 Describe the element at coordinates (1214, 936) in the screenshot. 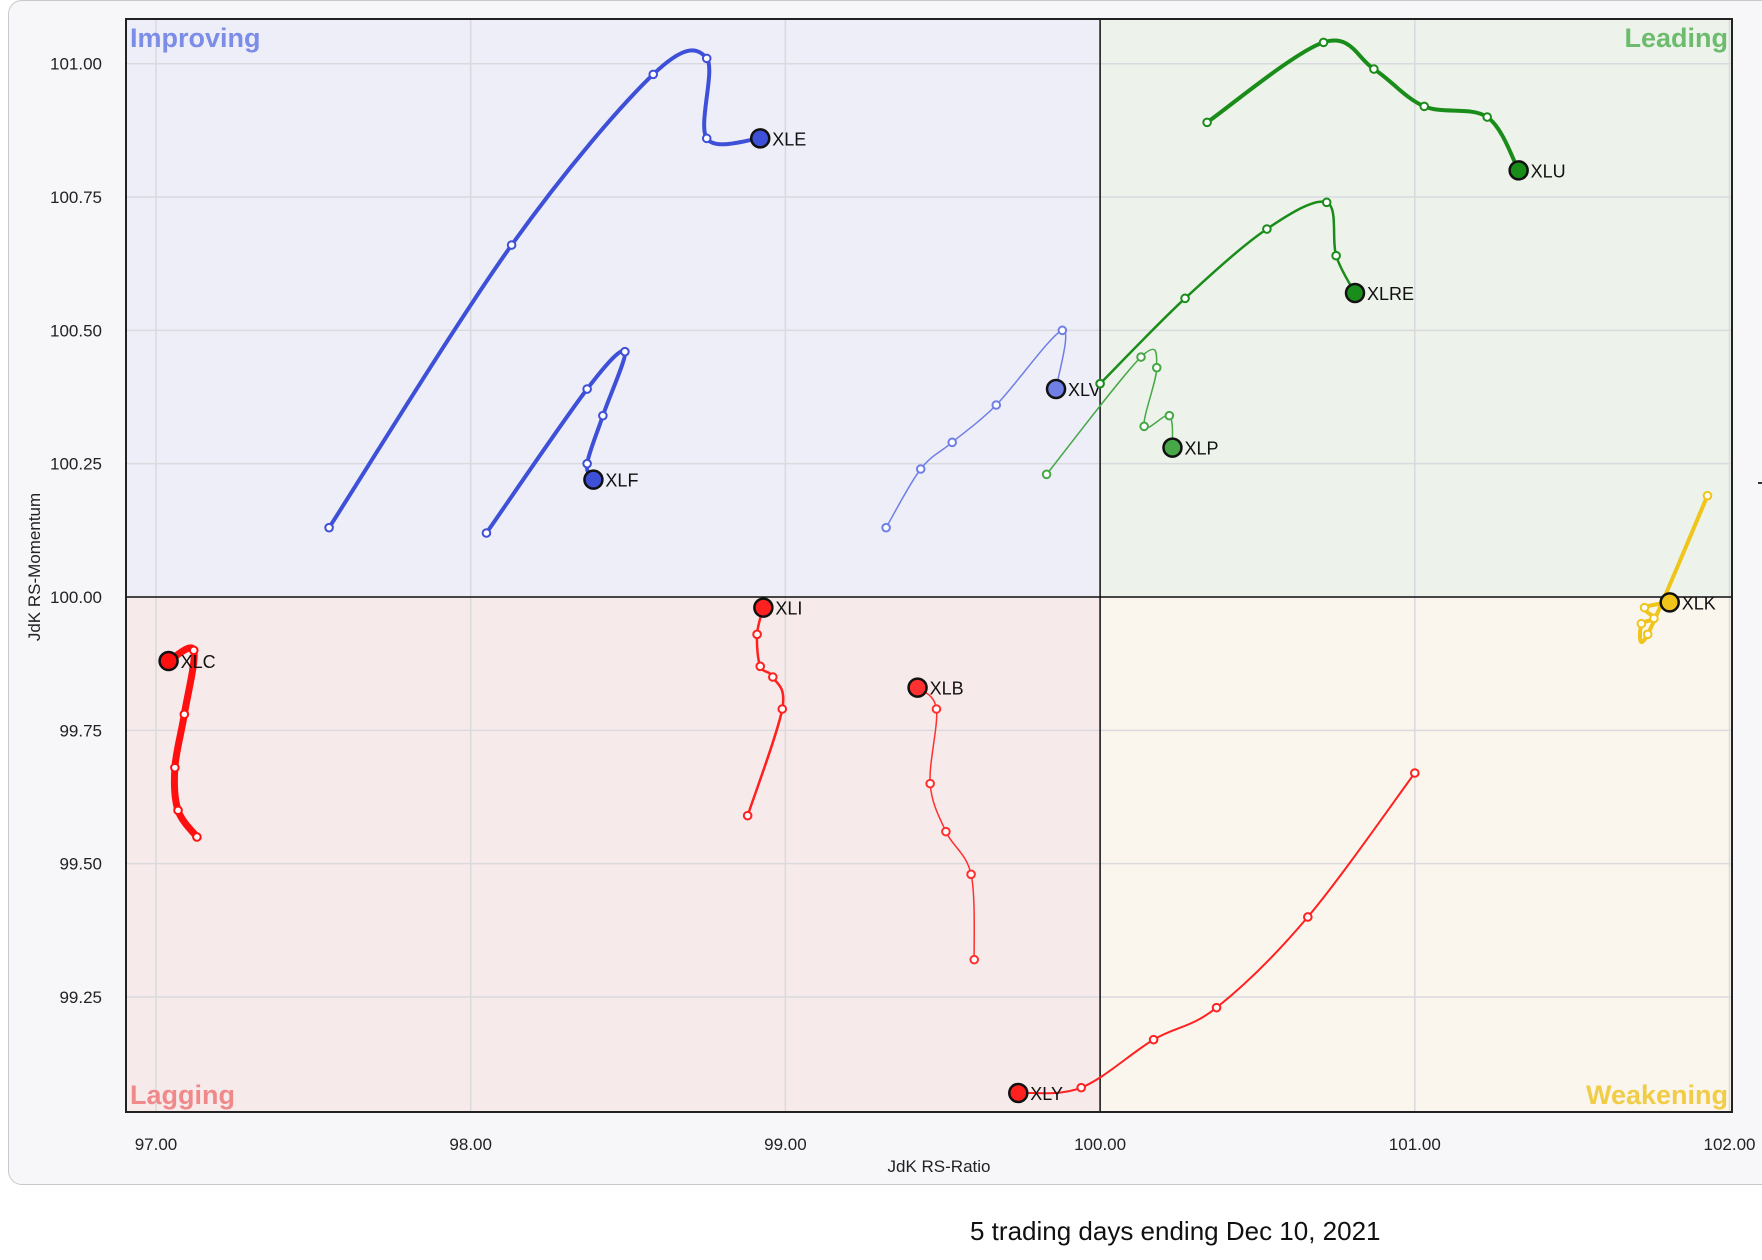

I see `series-xly: XLY` at that location.